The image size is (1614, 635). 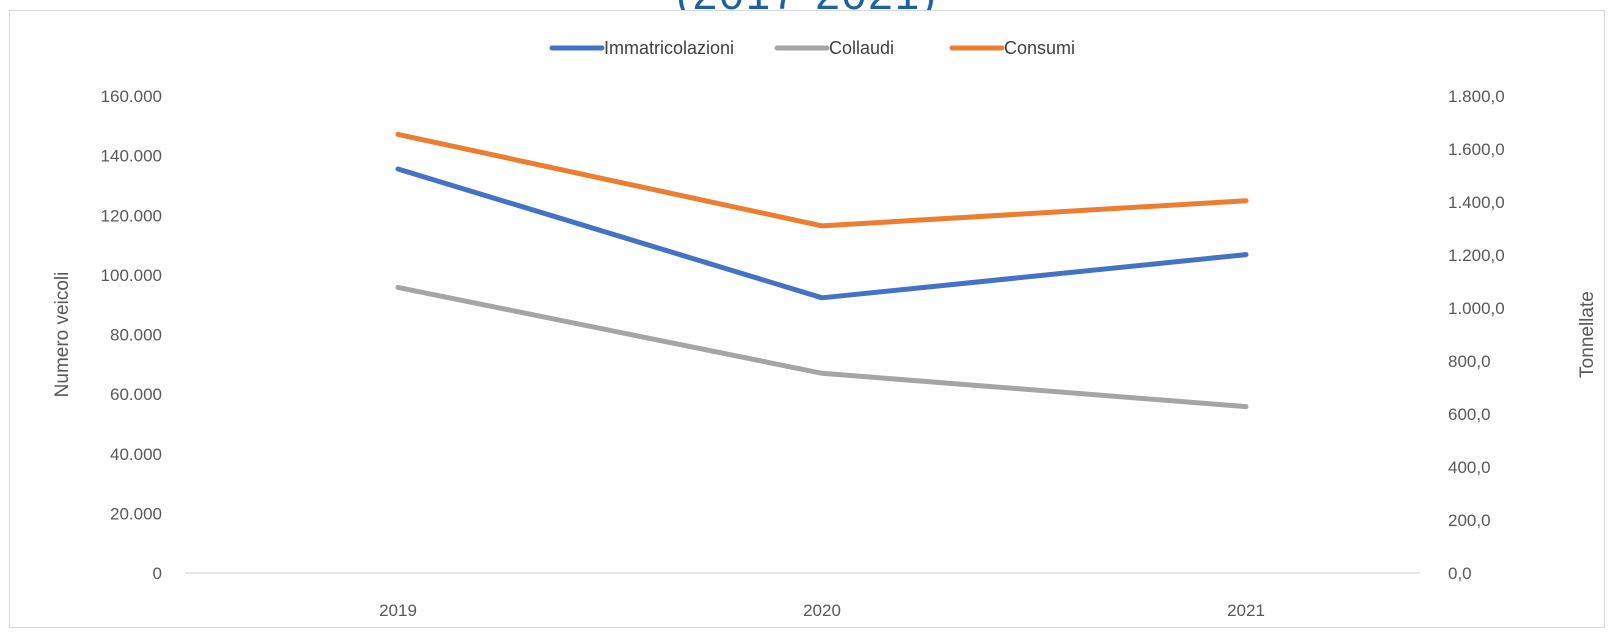 I want to click on left-tick-label: 0, so click(x=157, y=573).